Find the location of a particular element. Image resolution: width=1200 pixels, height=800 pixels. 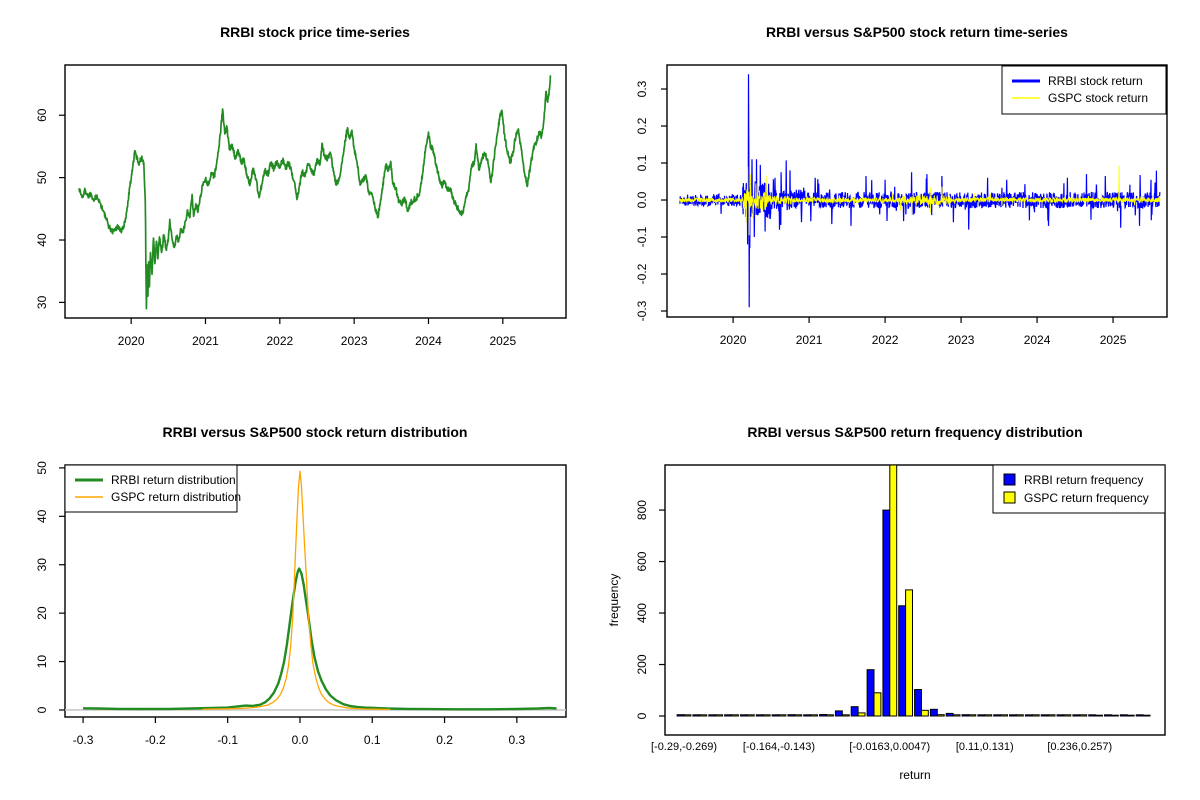

chart-title: RRBI stock price time-series is located at coordinates (315, 32).